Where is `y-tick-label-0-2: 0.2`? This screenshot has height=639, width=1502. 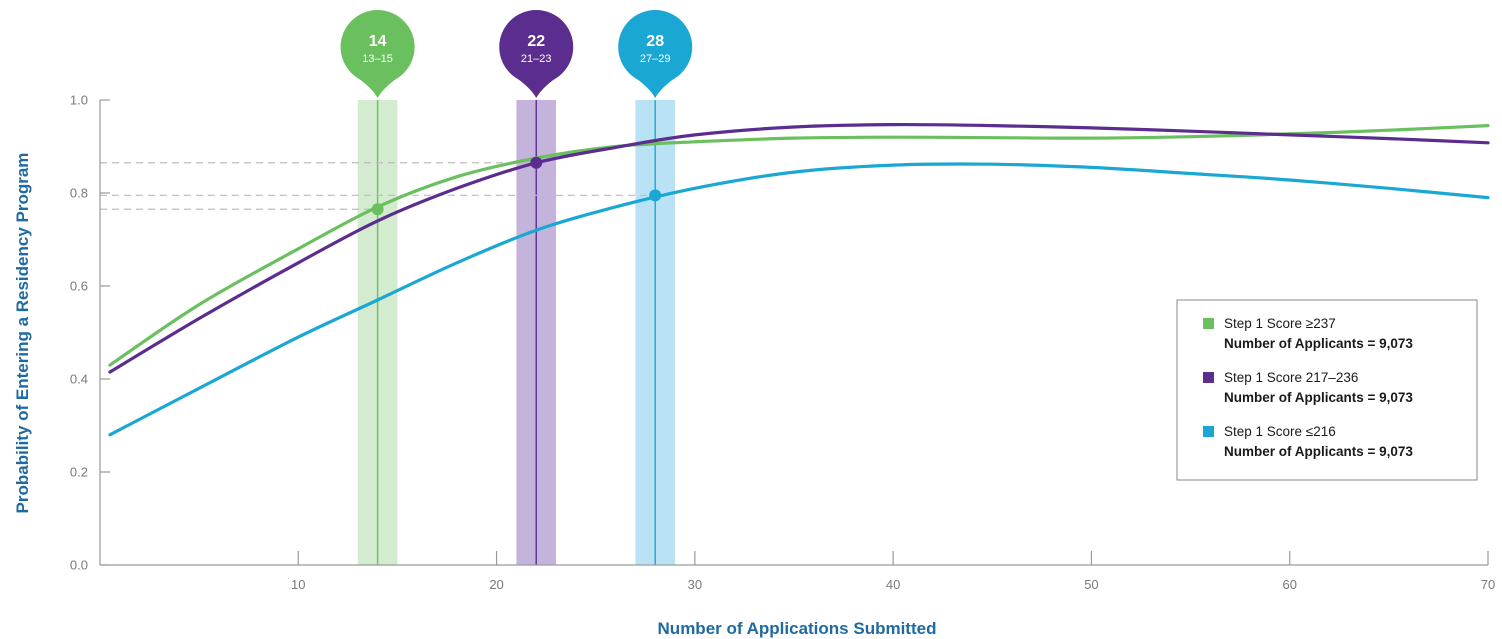
y-tick-label-0-2: 0.2 is located at coordinates (79, 472).